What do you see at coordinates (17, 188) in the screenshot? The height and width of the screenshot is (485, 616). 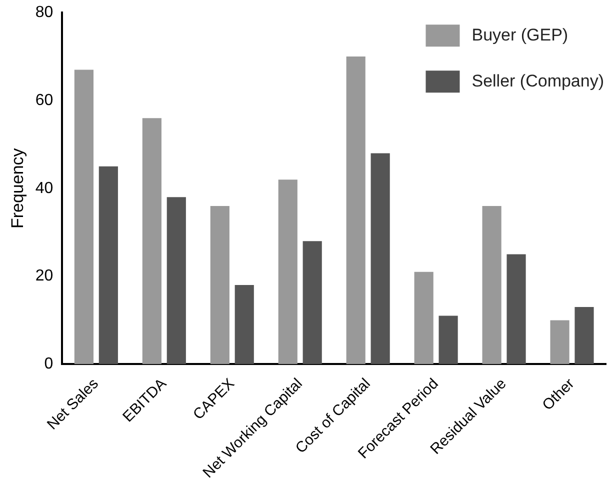 I see `y-axis-title: Frequency` at bounding box center [17, 188].